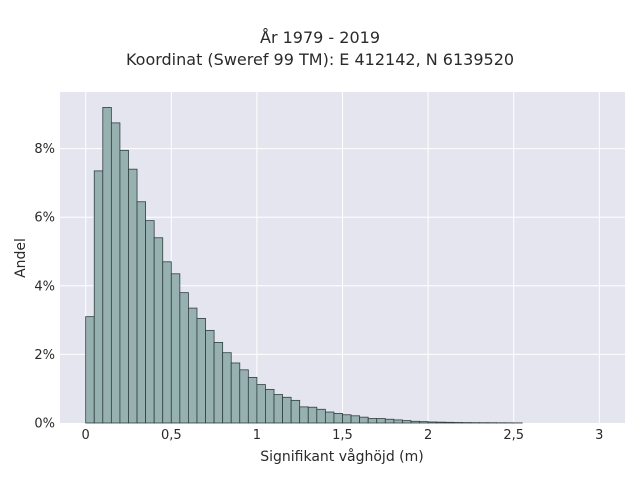  I want to click on y-tick-label: 4%, so click(44, 286).